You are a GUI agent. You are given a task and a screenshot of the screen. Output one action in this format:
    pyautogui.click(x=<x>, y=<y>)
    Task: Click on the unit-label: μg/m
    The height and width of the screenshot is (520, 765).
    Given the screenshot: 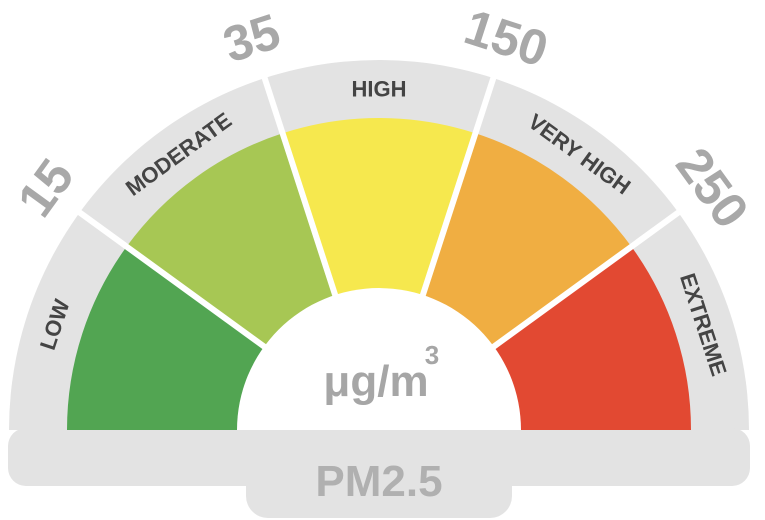 What is the action you would take?
    pyautogui.click(x=375, y=381)
    